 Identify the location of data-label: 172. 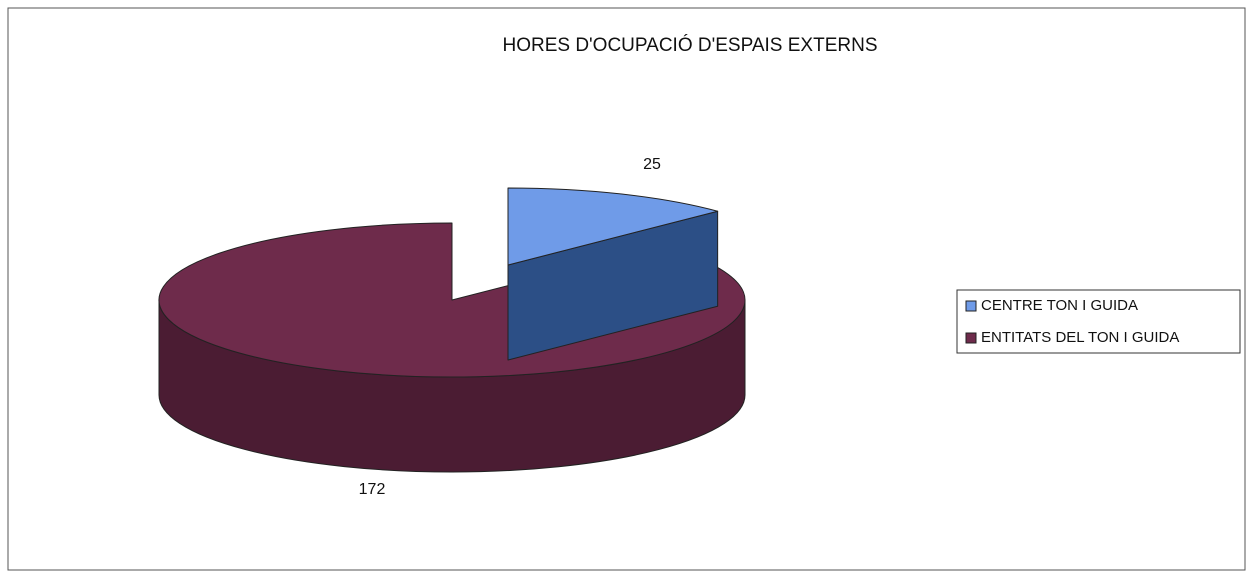
(372, 489).